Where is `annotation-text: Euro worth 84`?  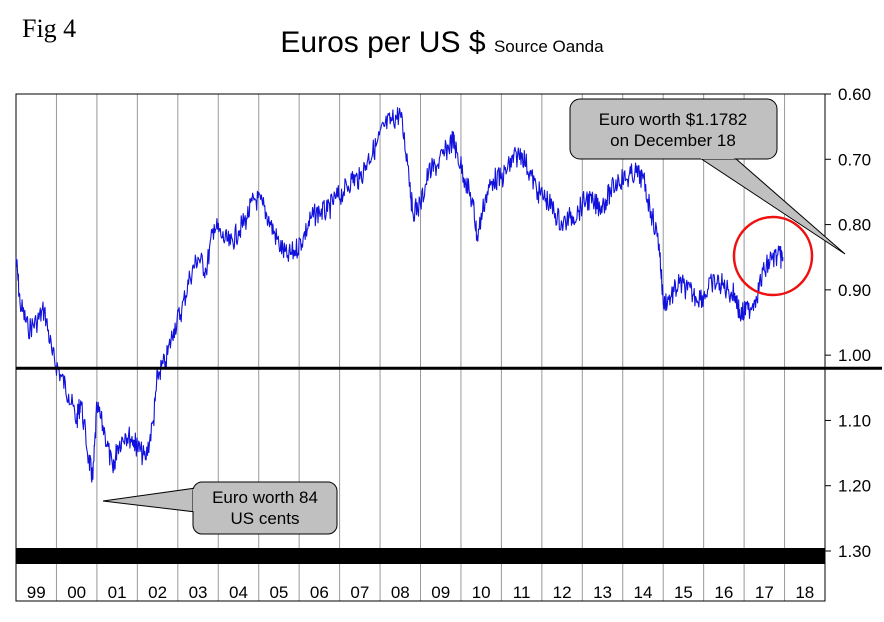 annotation-text: Euro worth 84 is located at coordinates (265, 497).